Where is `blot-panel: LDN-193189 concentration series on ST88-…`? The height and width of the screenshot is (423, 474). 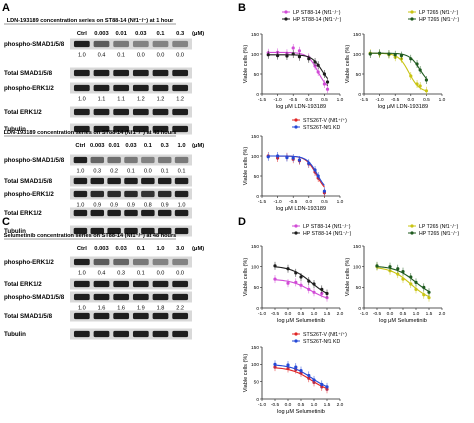
blot-panel: LDN-193189 concentration series on ST88-… is located at coordinates (104, 183).